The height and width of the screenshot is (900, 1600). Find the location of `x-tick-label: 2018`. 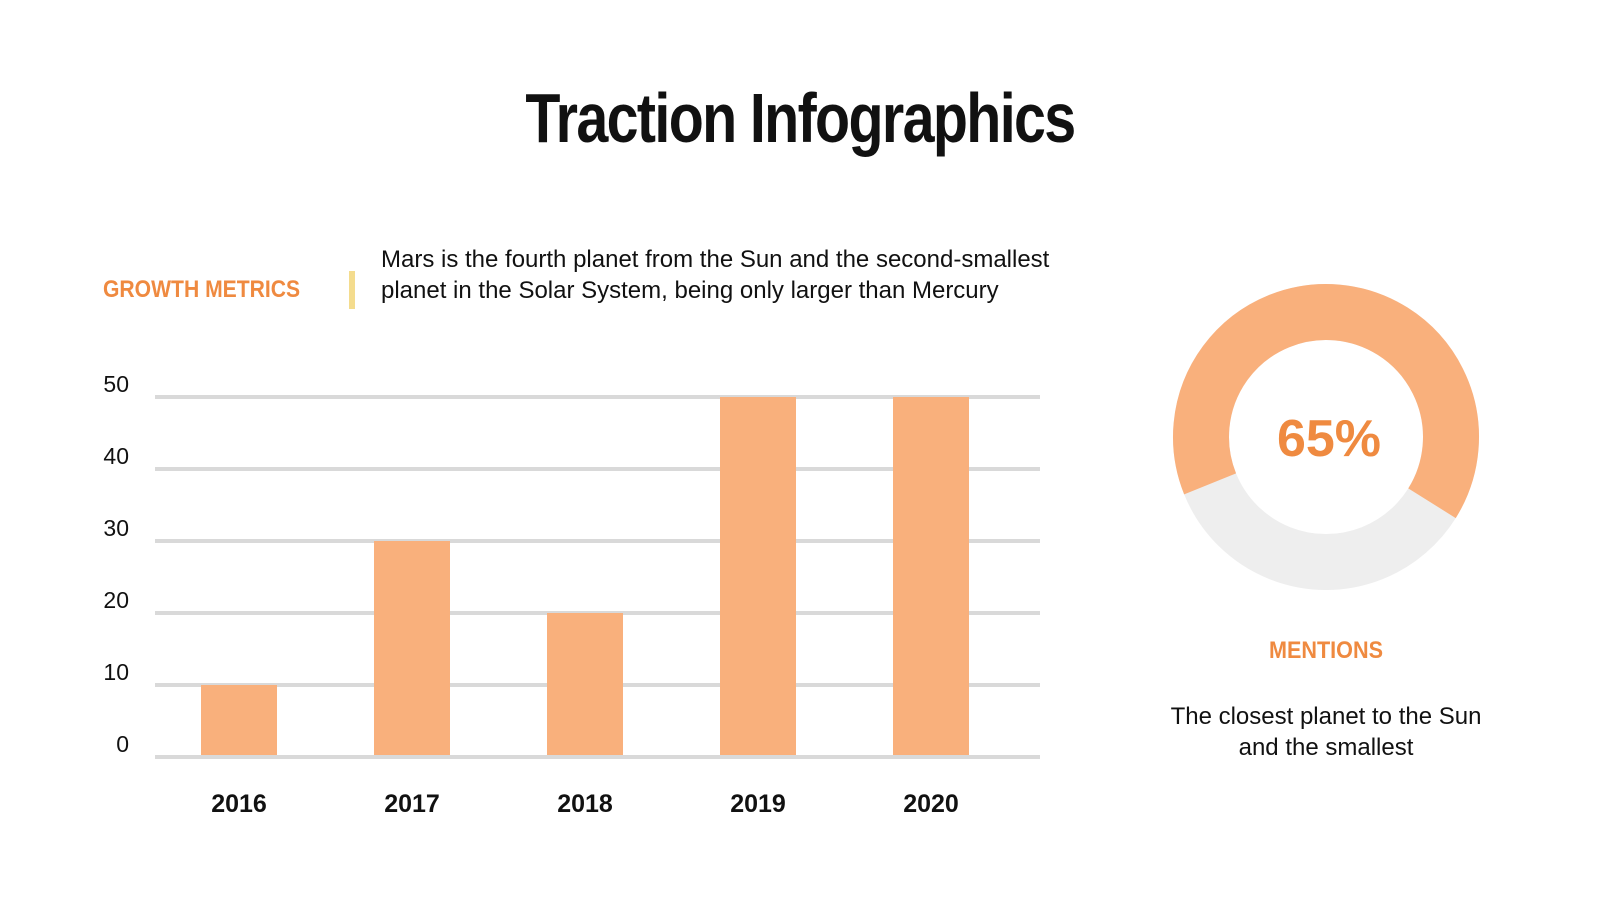

x-tick-label: 2018 is located at coordinates (585, 804).